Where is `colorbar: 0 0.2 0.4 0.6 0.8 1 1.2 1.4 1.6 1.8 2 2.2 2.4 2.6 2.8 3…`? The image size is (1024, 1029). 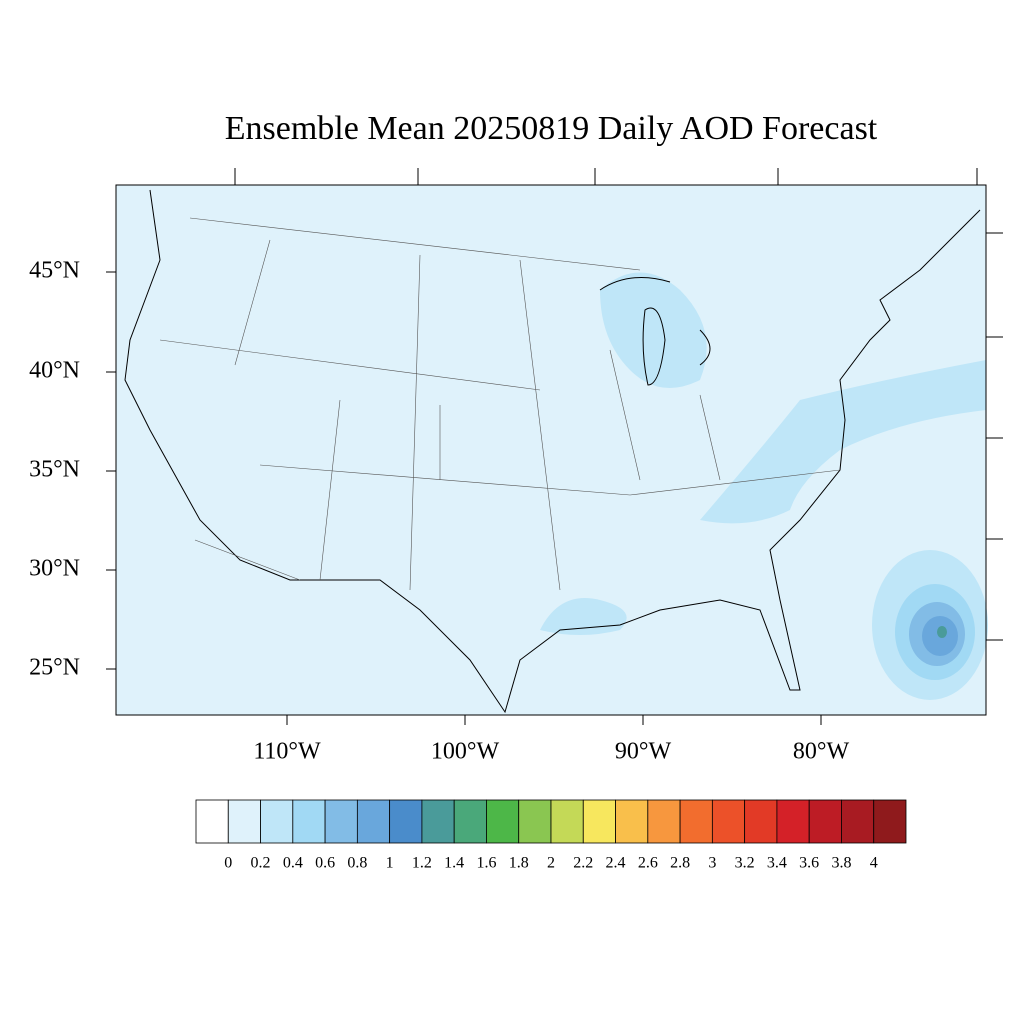 colorbar: 0 0.2 0.4 0.6 0.8 1 1.2 1.4 1.6 1.8 2 2.2 2.4 2.6 2.8 3… is located at coordinates (551, 835).